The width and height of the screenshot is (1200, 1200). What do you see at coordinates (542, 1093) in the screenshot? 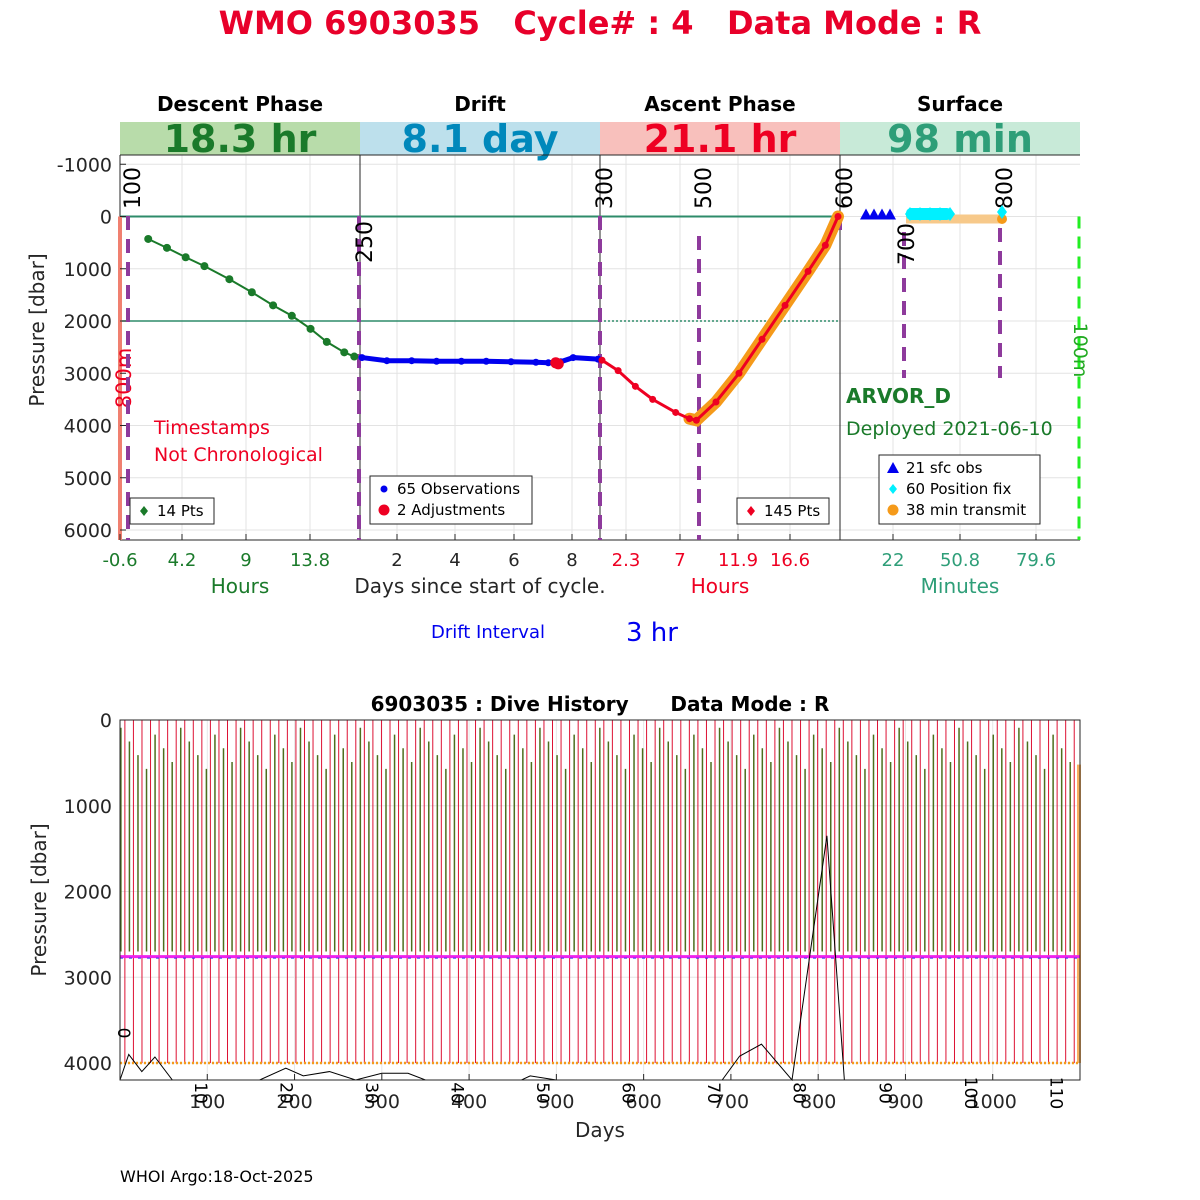
I see `cycle-tick-label: 50` at bounding box center [542, 1093].